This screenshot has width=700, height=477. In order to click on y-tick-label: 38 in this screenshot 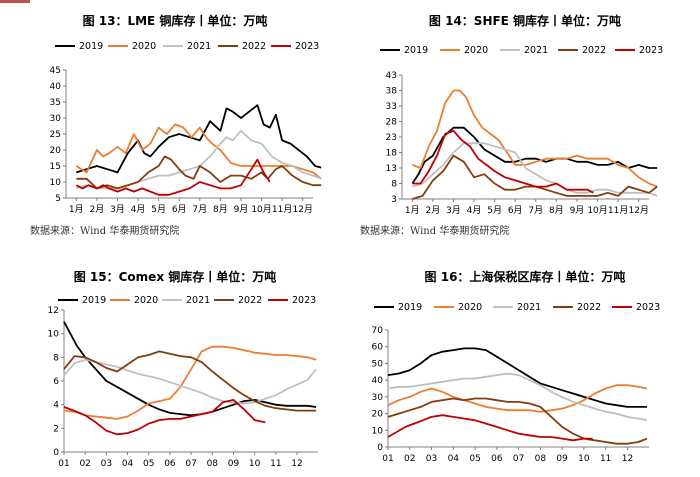, I will do `click(392, 92)`.